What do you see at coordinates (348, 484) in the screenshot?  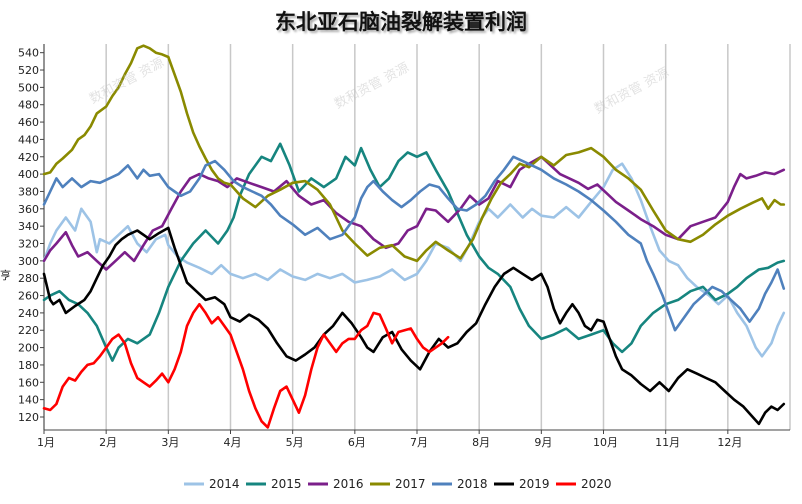 I see `legend-label-2016: 2016` at bounding box center [348, 484].